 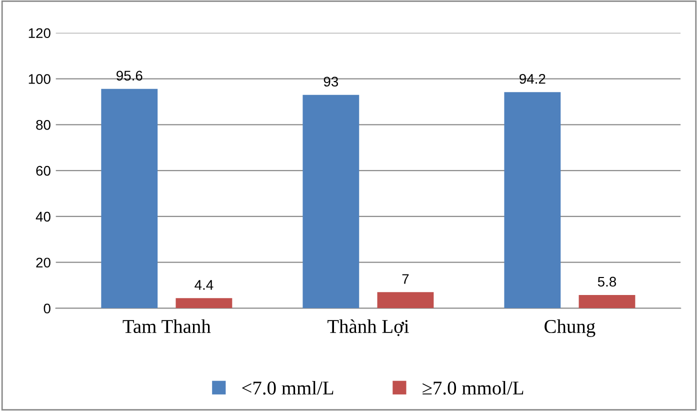 What do you see at coordinates (288, 387) in the screenshot?
I see `legend-label: <7.0 mml/L` at bounding box center [288, 387].